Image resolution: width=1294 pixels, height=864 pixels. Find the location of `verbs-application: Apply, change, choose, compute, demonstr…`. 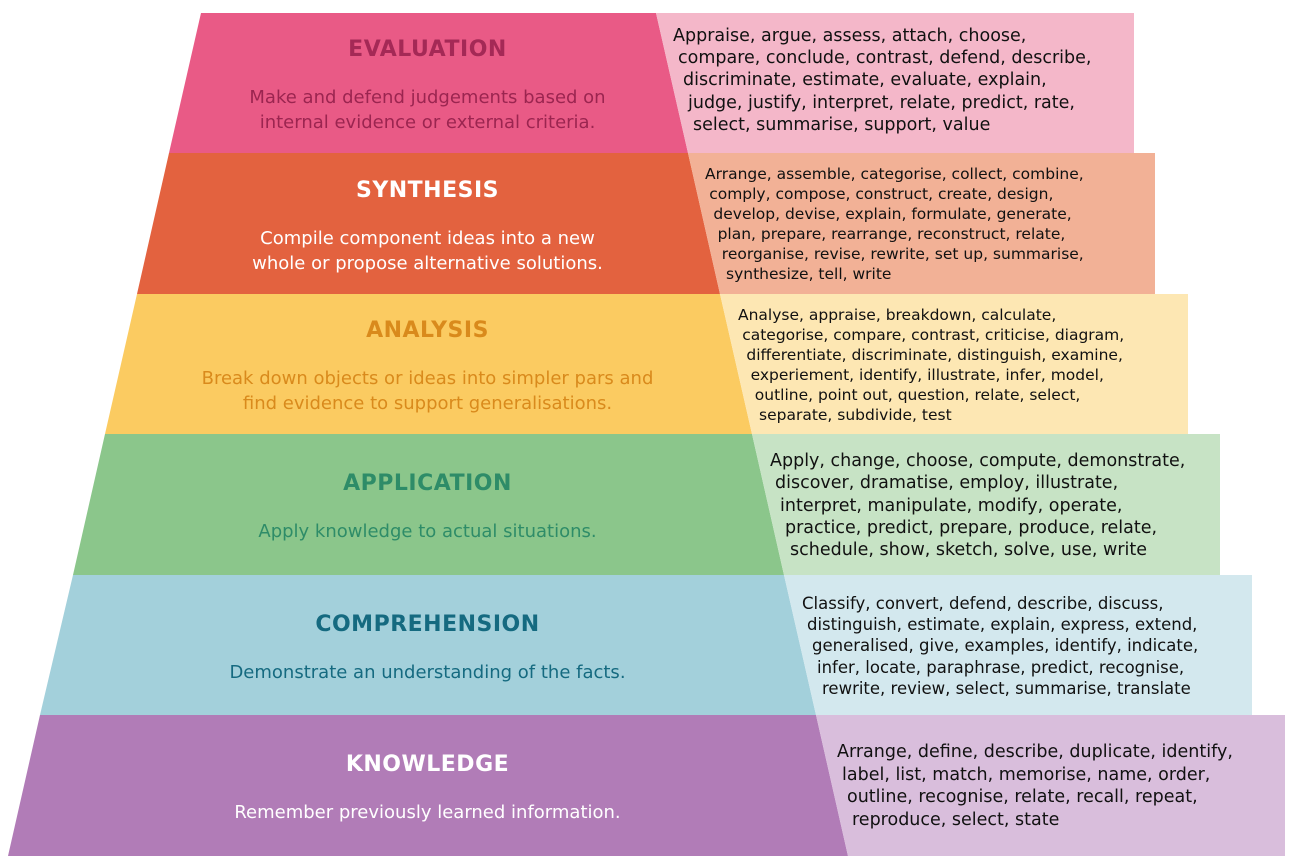

verbs-application: Apply, change, choose, compute, demonstr… is located at coordinates (977, 505).